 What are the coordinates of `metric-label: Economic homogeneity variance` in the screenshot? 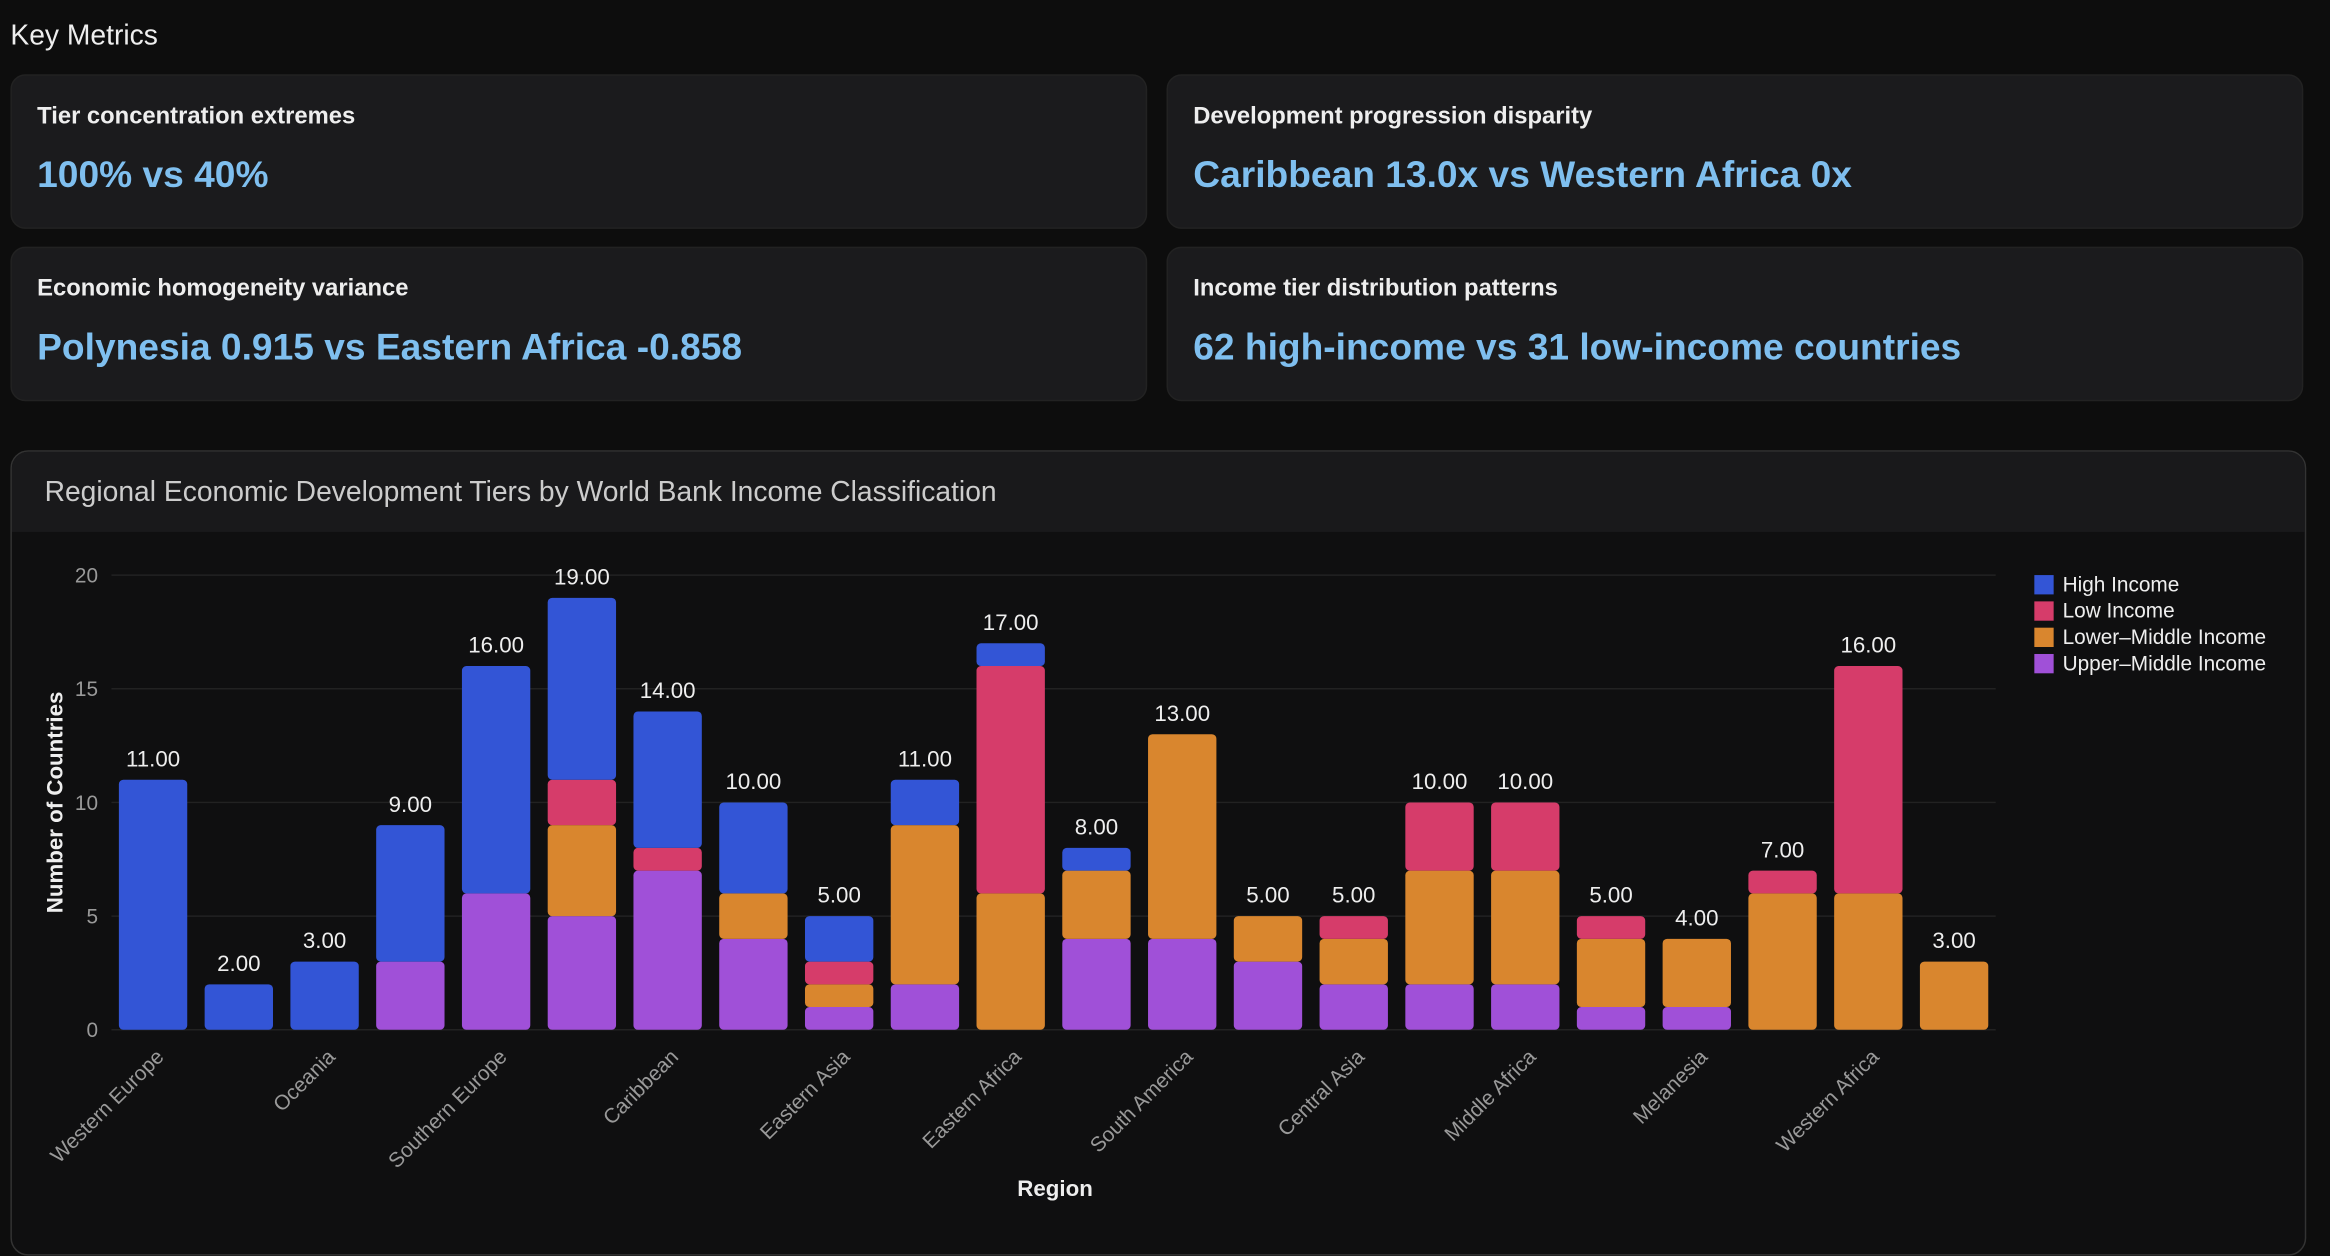 It's located at (223, 289).